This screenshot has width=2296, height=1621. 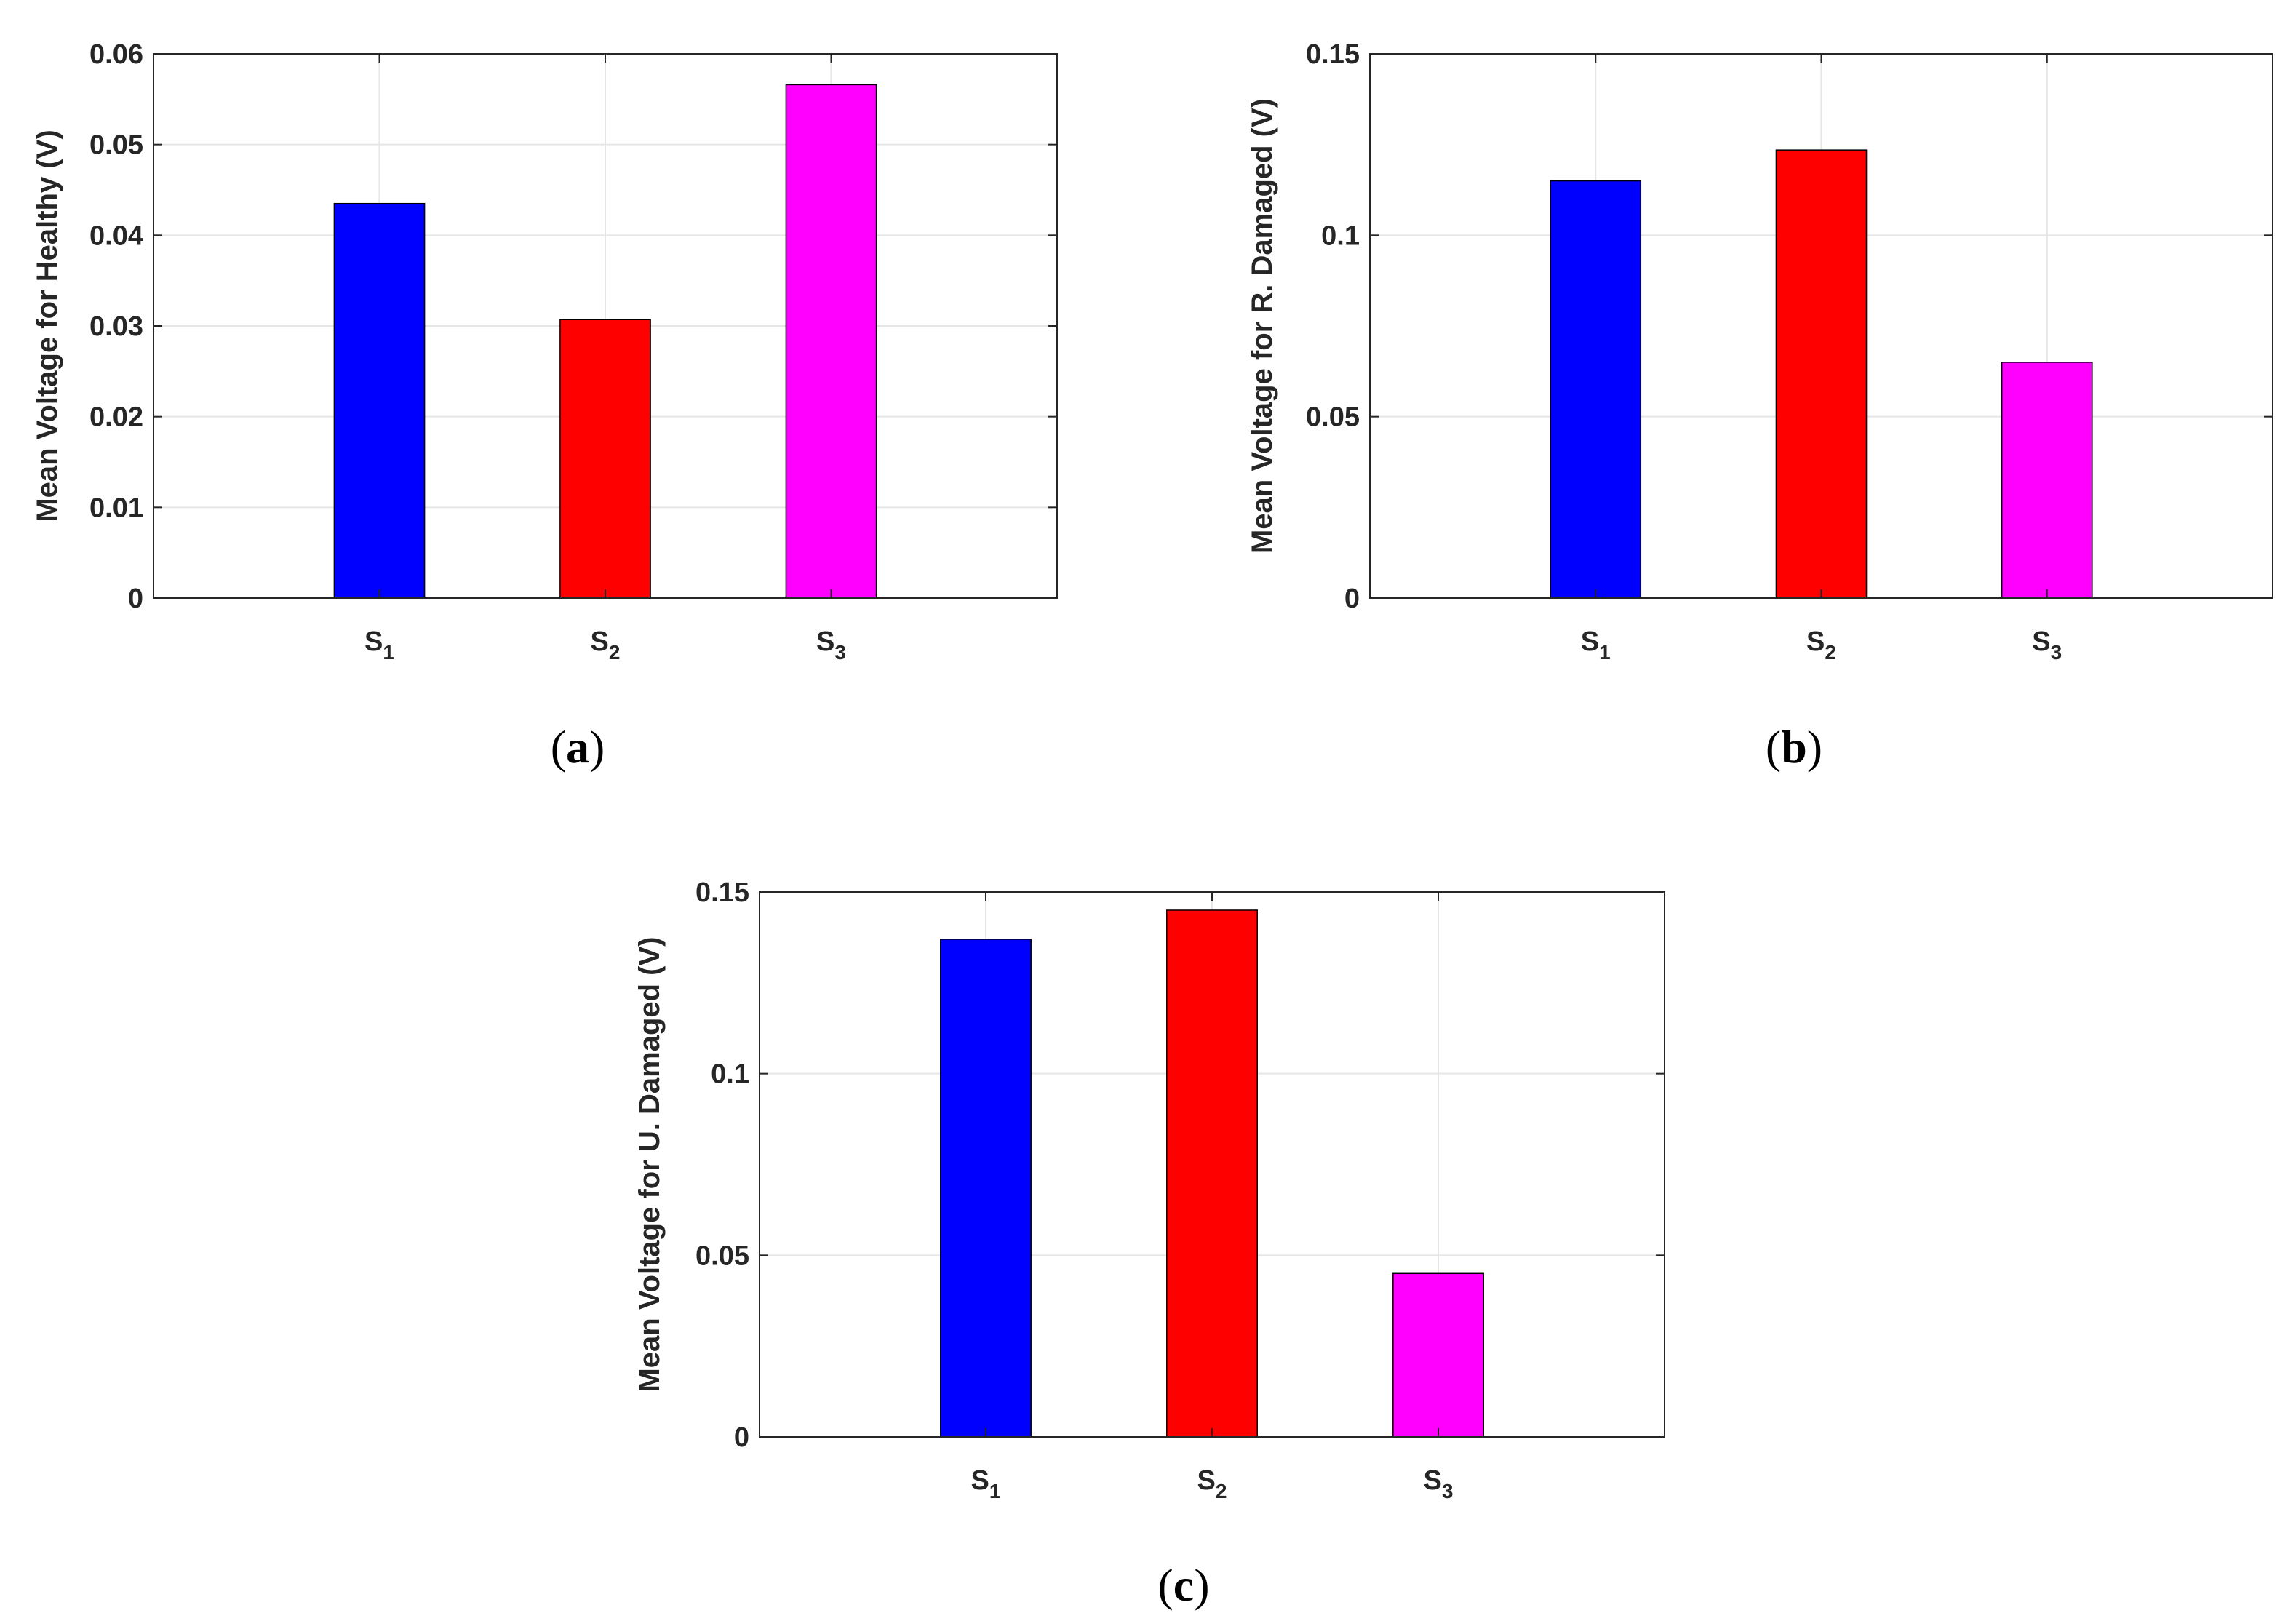 I want to click on y-axis-label: Mean Voltage for Healthy (V), so click(x=47, y=326).